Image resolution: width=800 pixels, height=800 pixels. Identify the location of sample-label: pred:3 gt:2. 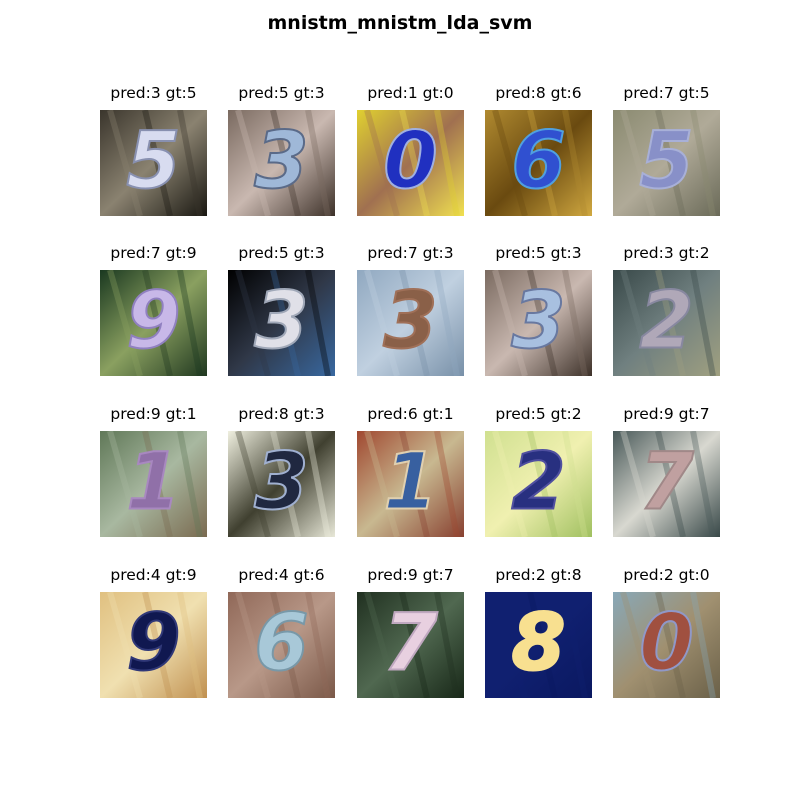
(666, 253).